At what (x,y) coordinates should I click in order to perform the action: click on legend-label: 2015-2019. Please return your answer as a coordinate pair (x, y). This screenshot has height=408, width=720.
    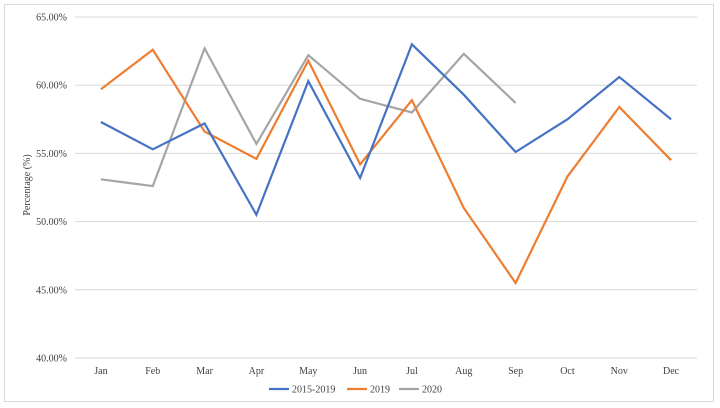
    Looking at the image, I should click on (313, 390).